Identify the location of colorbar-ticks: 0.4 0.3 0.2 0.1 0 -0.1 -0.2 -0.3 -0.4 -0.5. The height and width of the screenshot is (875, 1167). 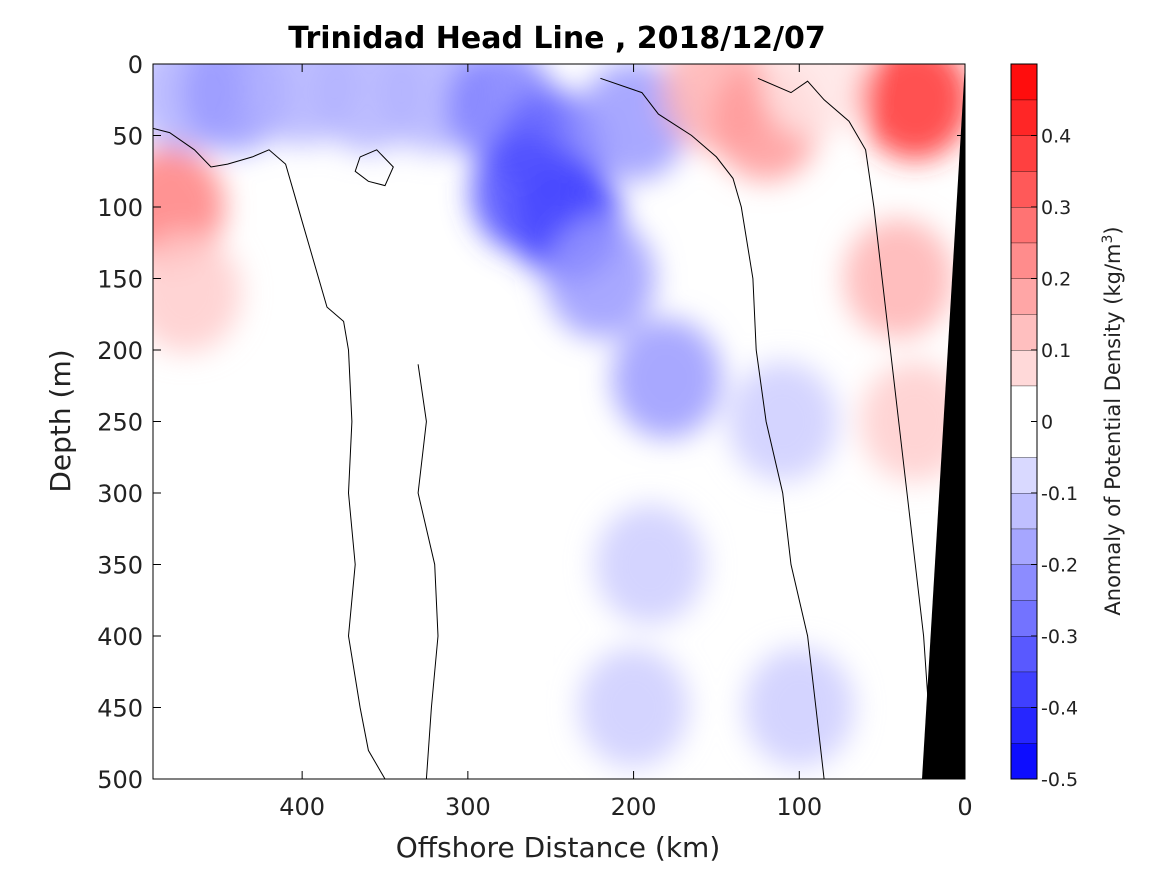
(1054, 458).